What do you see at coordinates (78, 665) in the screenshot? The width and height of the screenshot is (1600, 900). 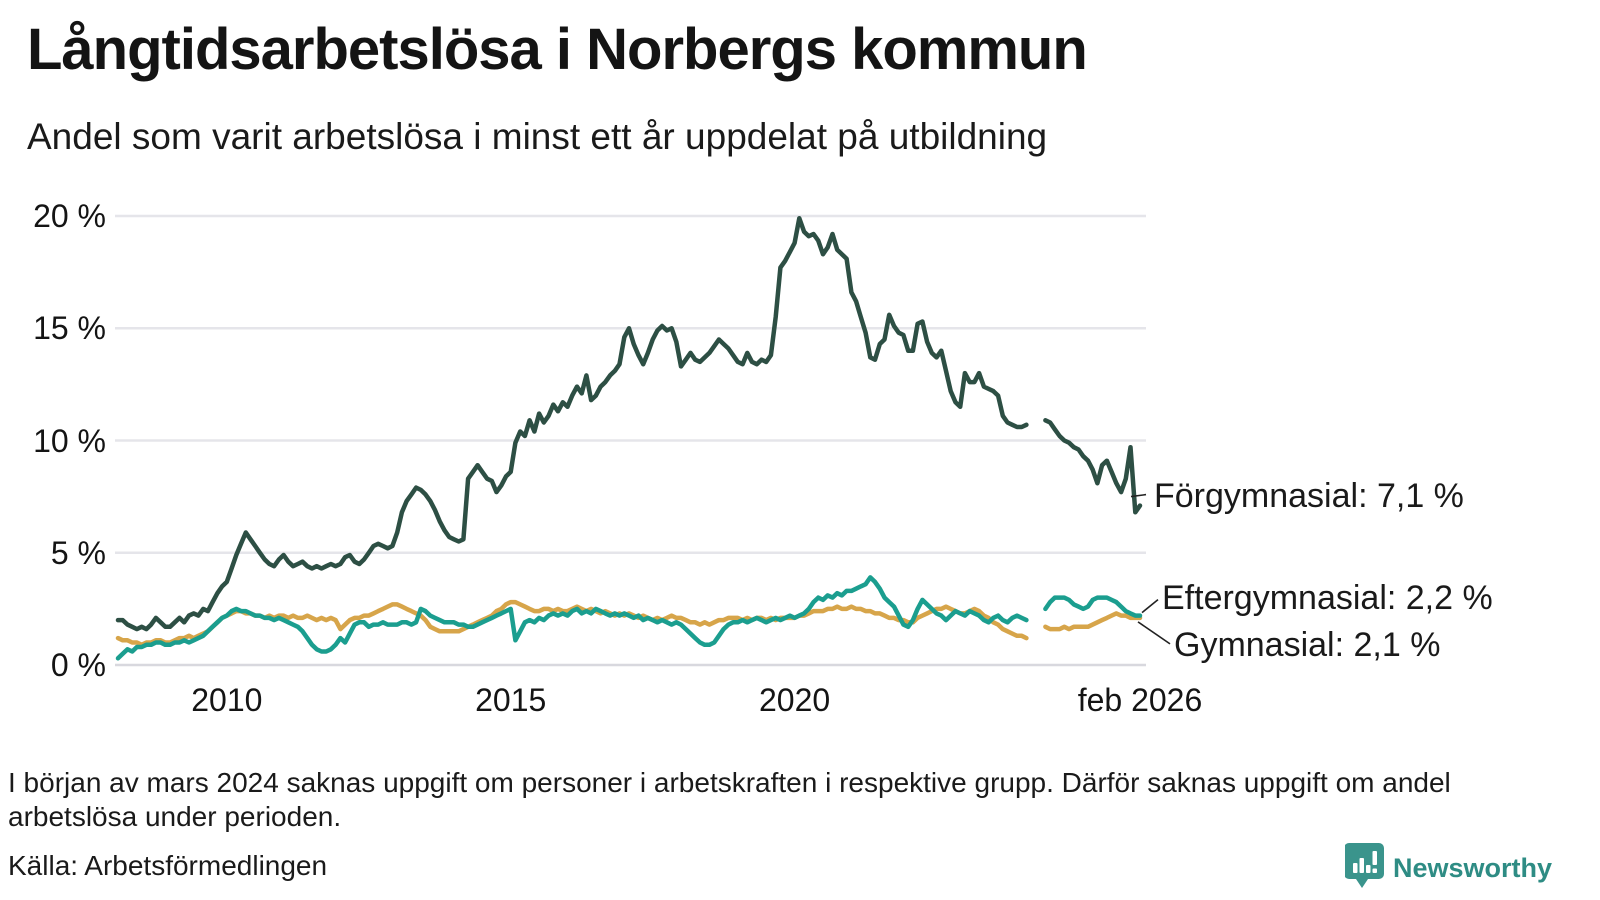 I see `y-tick-label-0: 0 %` at bounding box center [78, 665].